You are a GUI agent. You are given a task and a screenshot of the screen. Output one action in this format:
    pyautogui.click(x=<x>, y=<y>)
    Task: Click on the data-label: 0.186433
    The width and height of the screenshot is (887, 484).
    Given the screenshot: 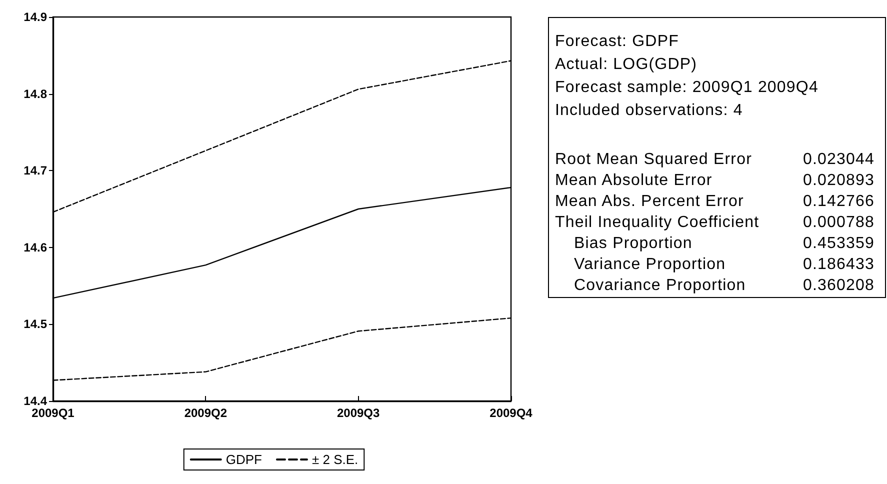 What is the action you would take?
    pyautogui.click(x=839, y=264)
    